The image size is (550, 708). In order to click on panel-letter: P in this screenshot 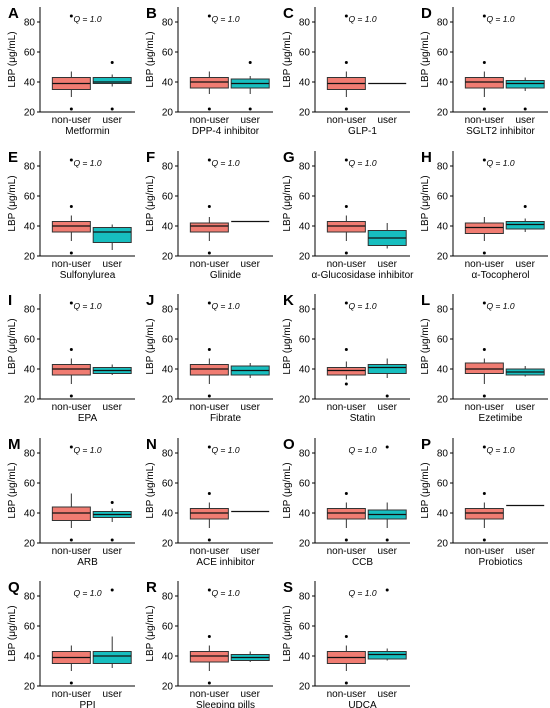, I will do `click(426, 444)`.